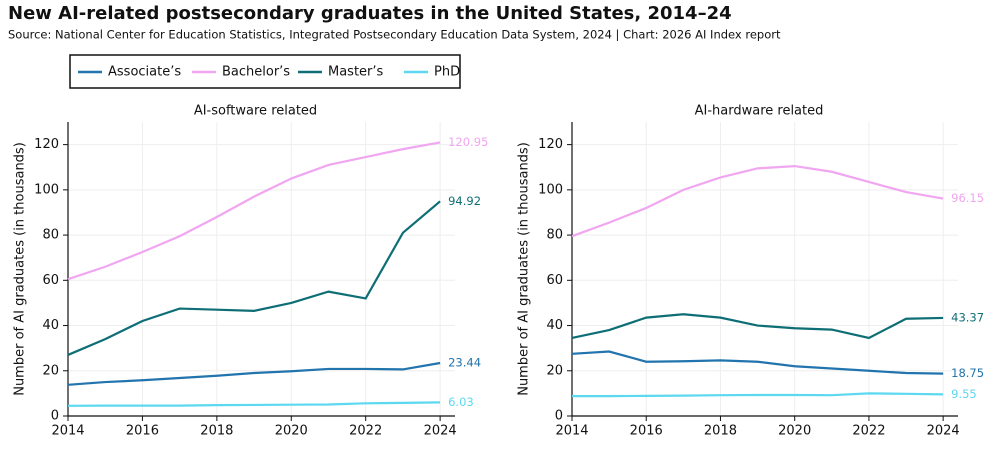  I want to click on panel-title: AI-hardware related, so click(759, 111).